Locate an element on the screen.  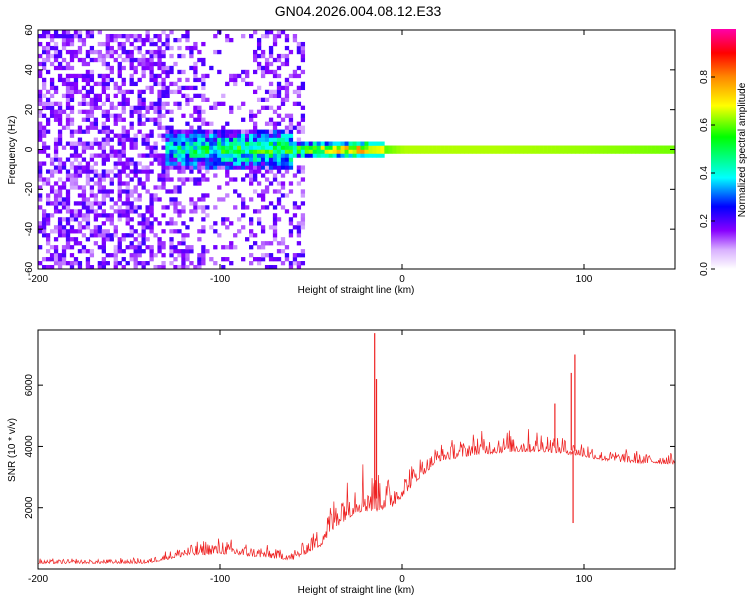
x-tick-label: -100 is located at coordinates (220, 279).